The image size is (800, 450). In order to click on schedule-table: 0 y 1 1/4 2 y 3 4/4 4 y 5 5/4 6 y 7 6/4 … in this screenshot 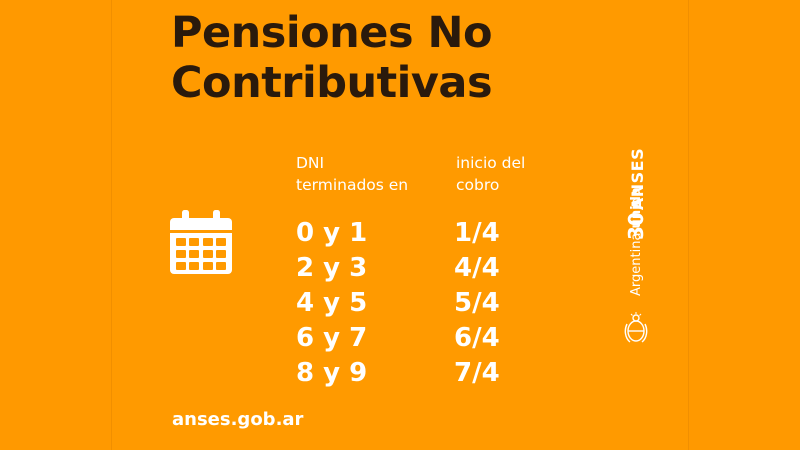, I will do `click(426, 303)`.